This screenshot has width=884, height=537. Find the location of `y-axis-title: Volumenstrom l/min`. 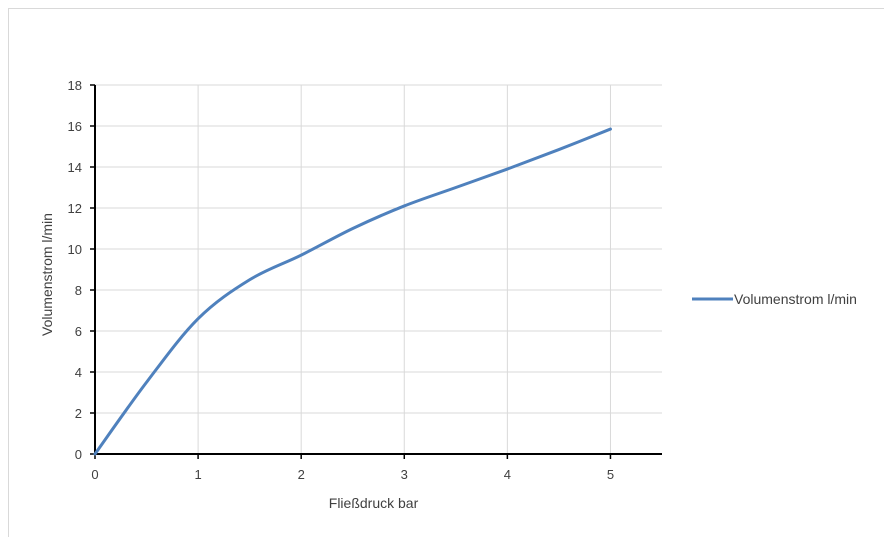

y-axis-title: Volumenstrom l/min is located at coordinates (47, 274).